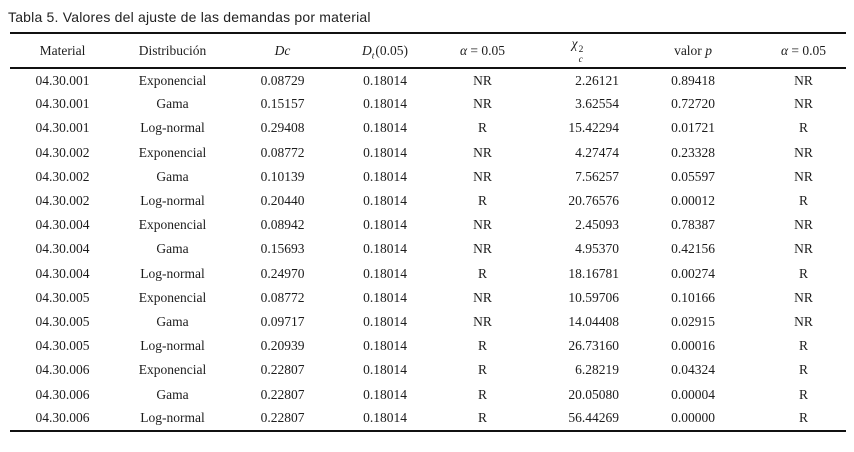  I want to click on col-header-dt: Dt(0.05), so click(385, 51).